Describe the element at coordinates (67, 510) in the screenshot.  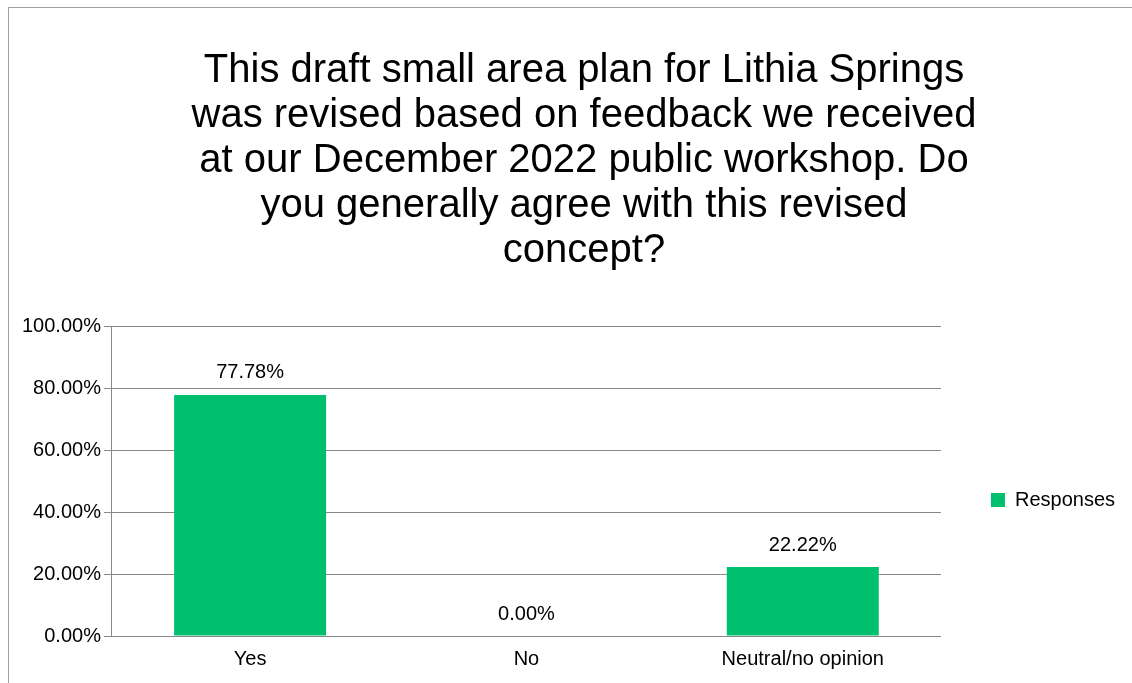
I see `y-tick-label: 40.00%` at that location.